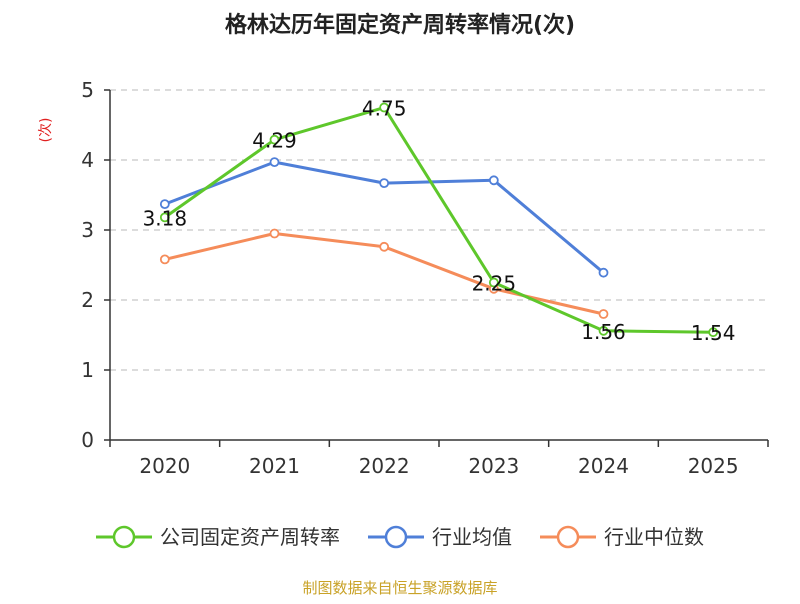  What do you see at coordinates (274, 466) in the screenshot?
I see `x-tick-label: 2021` at bounding box center [274, 466].